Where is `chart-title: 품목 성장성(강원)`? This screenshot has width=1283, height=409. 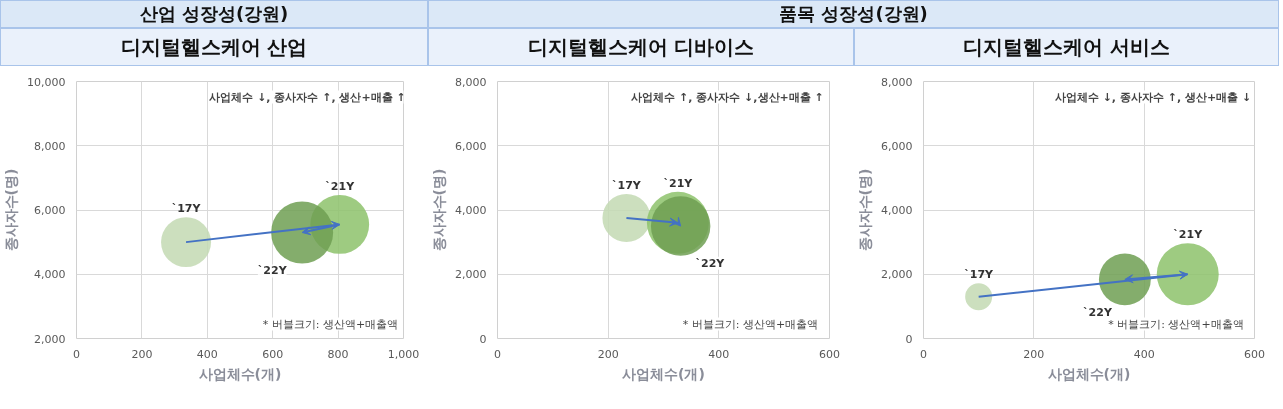
chart-title: 품목 성장성(강원) is located at coordinates (853, 14).